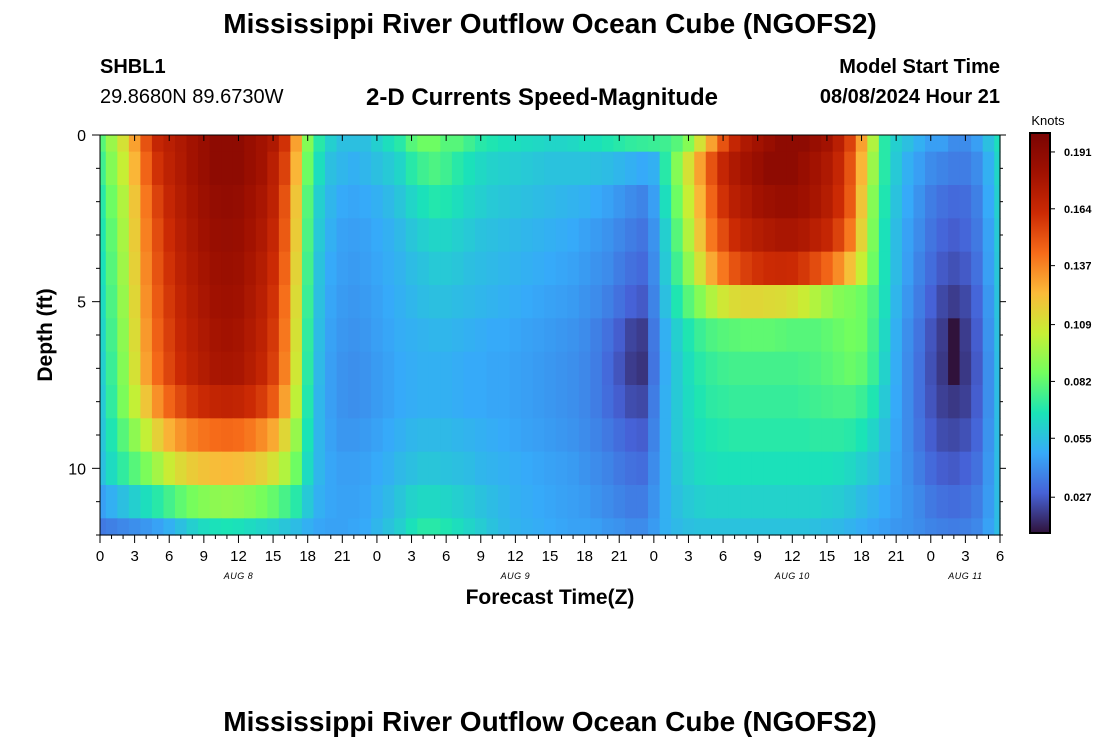  Describe the element at coordinates (792, 576) in the screenshot. I see `date-label: AUG 10` at that location.